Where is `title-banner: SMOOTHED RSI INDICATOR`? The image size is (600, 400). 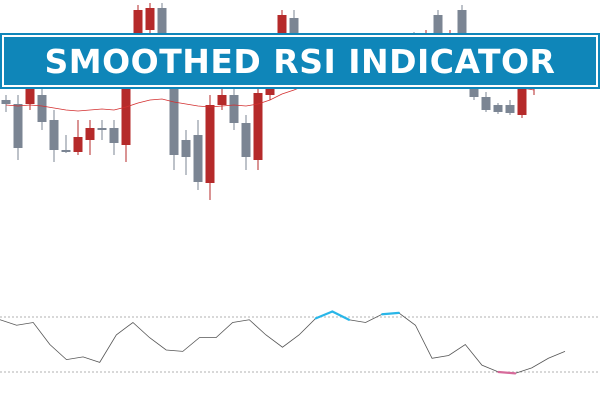 title-banner: SMOOTHED RSI INDICATOR is located at coordinates (300, 61).